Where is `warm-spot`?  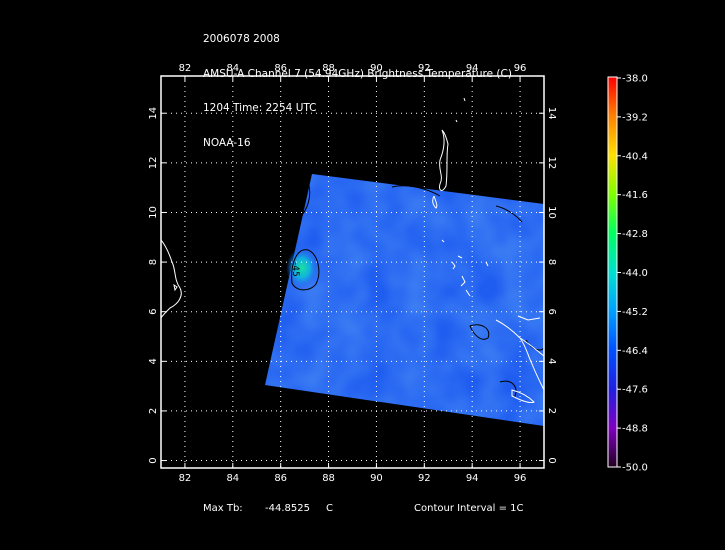
warm-spot is located at coordinates (302, 268).